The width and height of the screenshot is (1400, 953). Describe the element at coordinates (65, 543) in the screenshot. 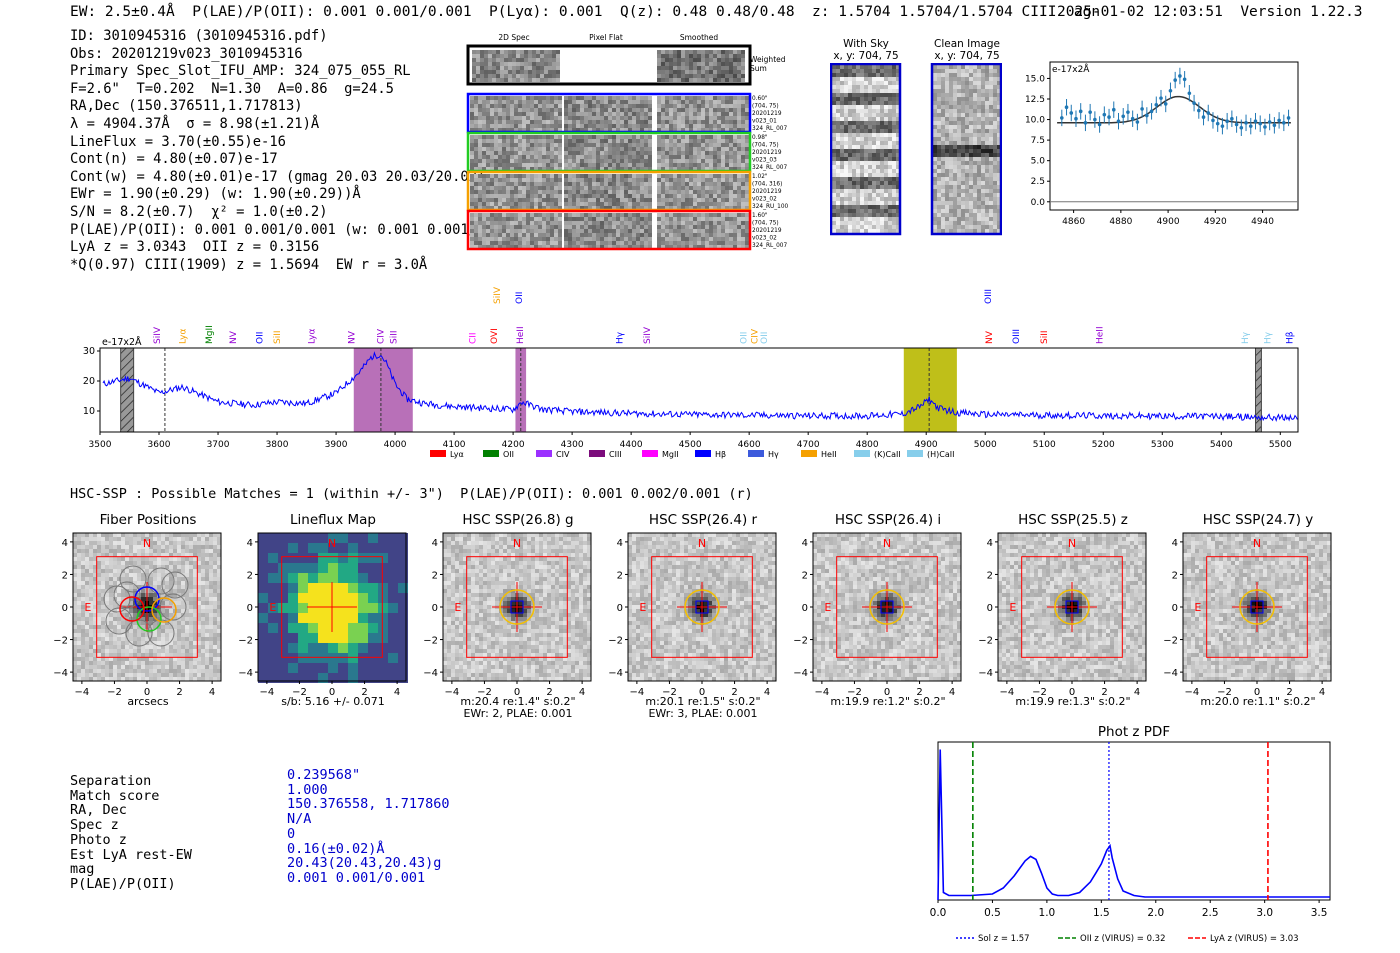

I see `y-tick-label: 4` at that location.